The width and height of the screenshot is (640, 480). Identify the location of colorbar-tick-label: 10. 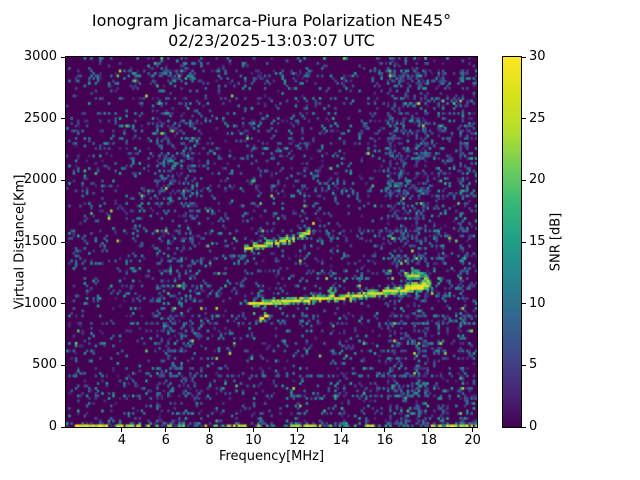
(537, 303).